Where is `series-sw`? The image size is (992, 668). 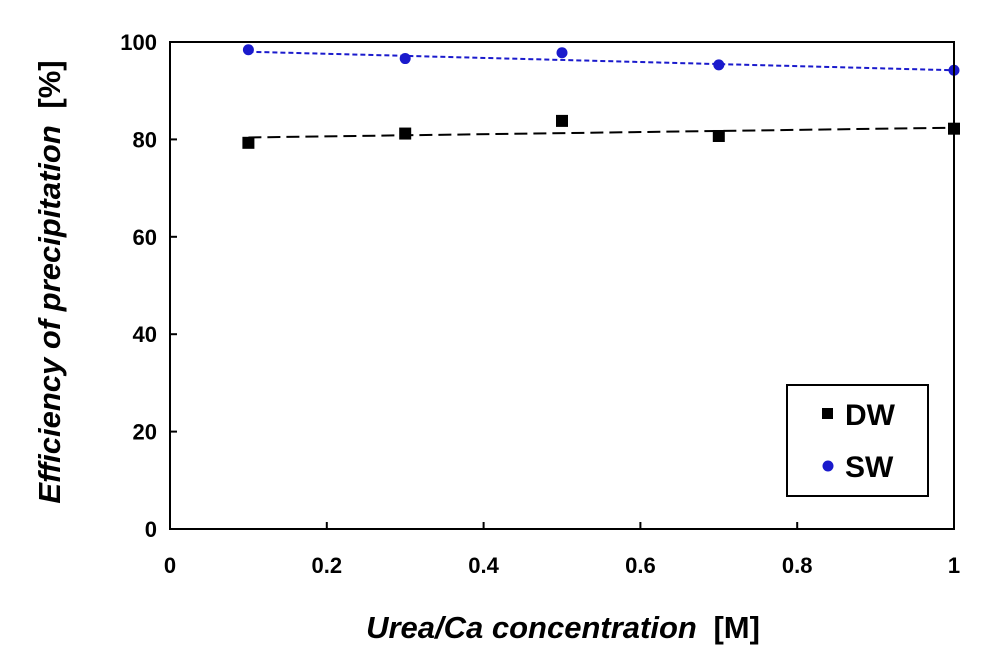
series-sw is located at coordinates (601, 60).